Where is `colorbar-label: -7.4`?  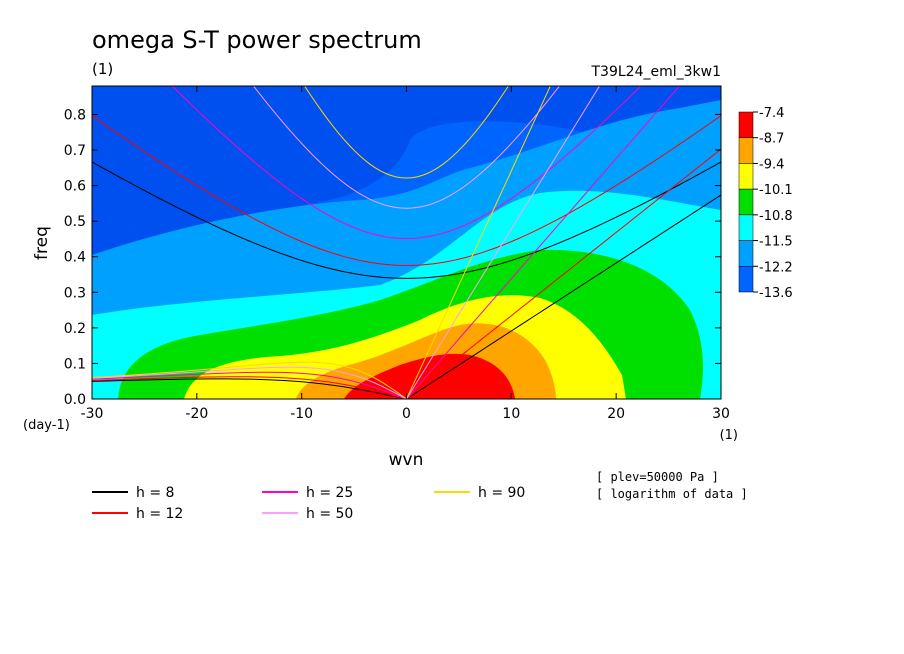
colorbar-label: -7.4 is located at coordinates (771, 113).